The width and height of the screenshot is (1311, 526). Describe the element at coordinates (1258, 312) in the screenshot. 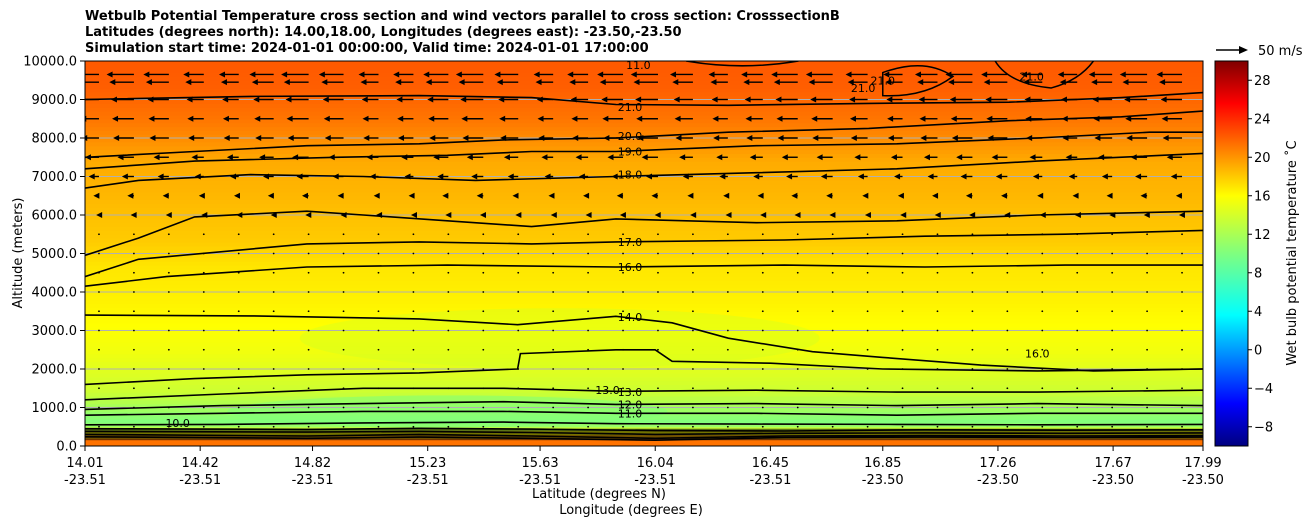

I see `colorbar-tick-label: 4` at that location.